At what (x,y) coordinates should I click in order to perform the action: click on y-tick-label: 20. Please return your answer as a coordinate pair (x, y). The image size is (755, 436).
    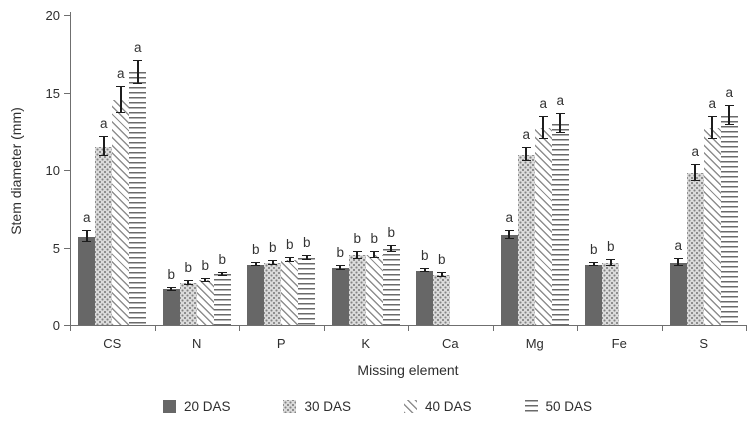
    Looking at the image, I should click on (52, 15).